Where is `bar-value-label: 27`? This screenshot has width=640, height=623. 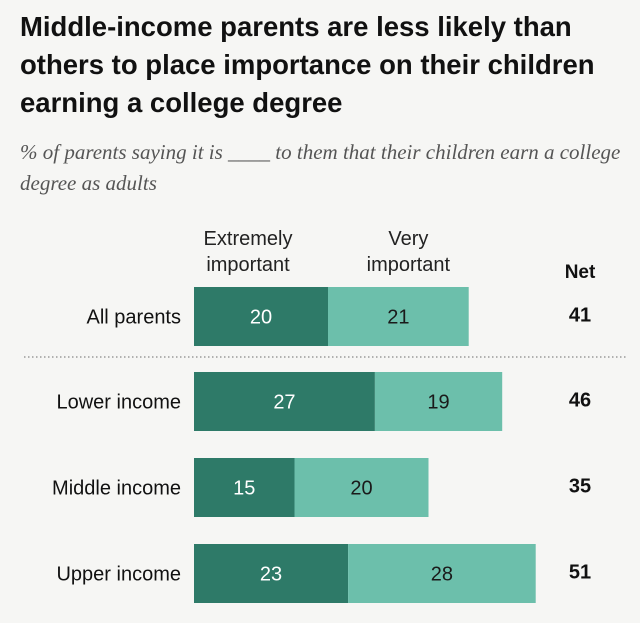 bar-value-label: 27 is located at coordinates (284, 403).